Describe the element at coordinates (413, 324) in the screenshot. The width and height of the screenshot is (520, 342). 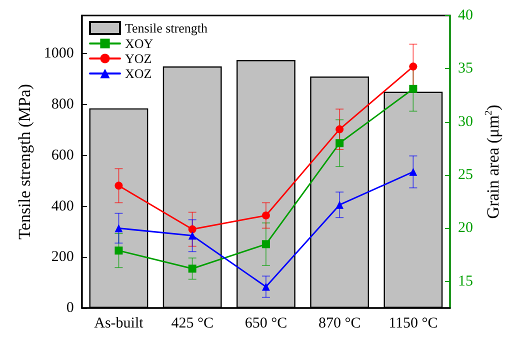
I see `x-tick-label: 1150 °C` at that location.